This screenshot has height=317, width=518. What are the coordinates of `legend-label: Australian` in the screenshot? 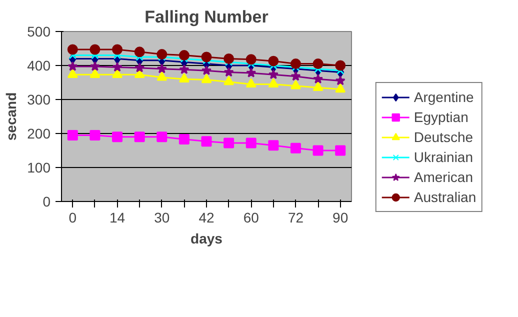 It's located at (445, 197).